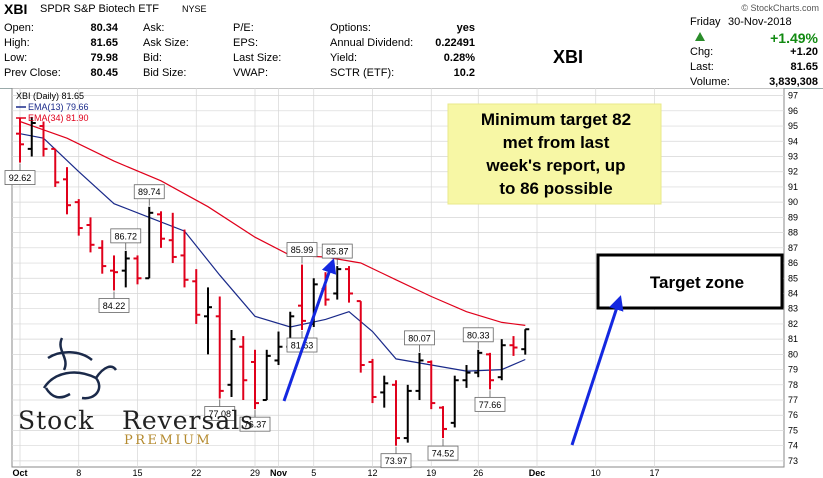 The image size is (823, 478). Describe the element at coordinates (793, 202) in the screenshot. I see `y-tick-label: 90` at that location.